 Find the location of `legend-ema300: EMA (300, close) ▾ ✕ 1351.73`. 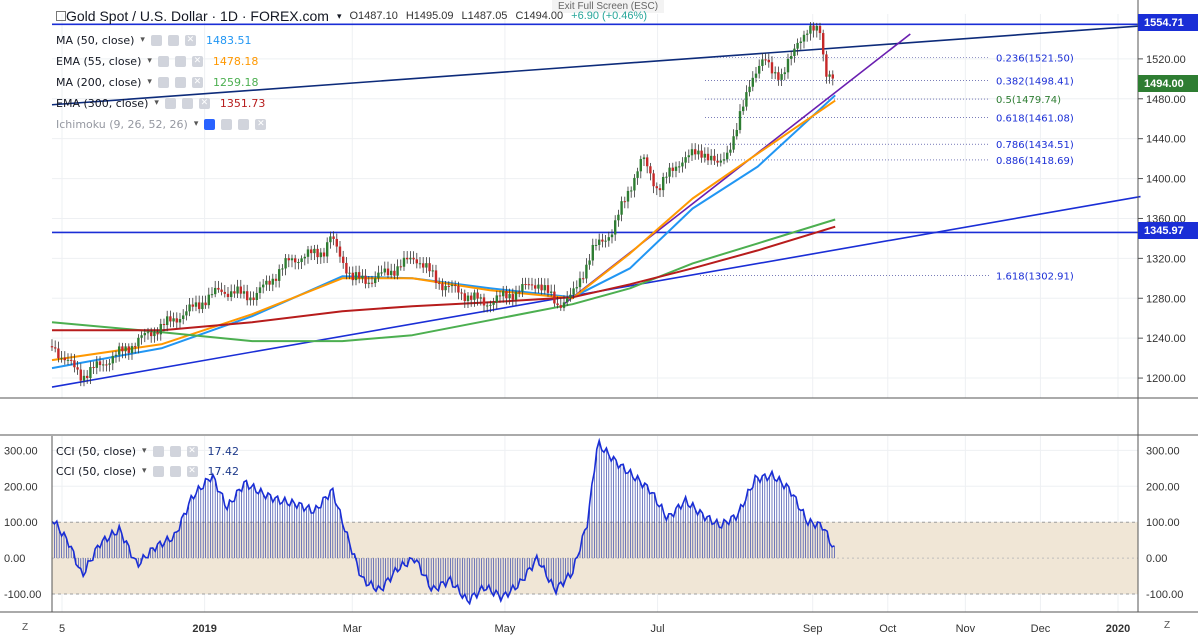

legend-ema300: EMA (300, close) ▾ ✕ 1351.73 is located at coordinates (160, 103).